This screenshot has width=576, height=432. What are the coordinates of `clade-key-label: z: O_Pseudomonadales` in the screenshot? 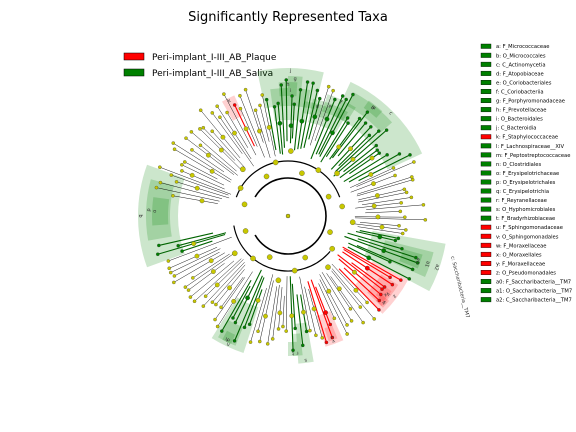 It's located at (526, 273).